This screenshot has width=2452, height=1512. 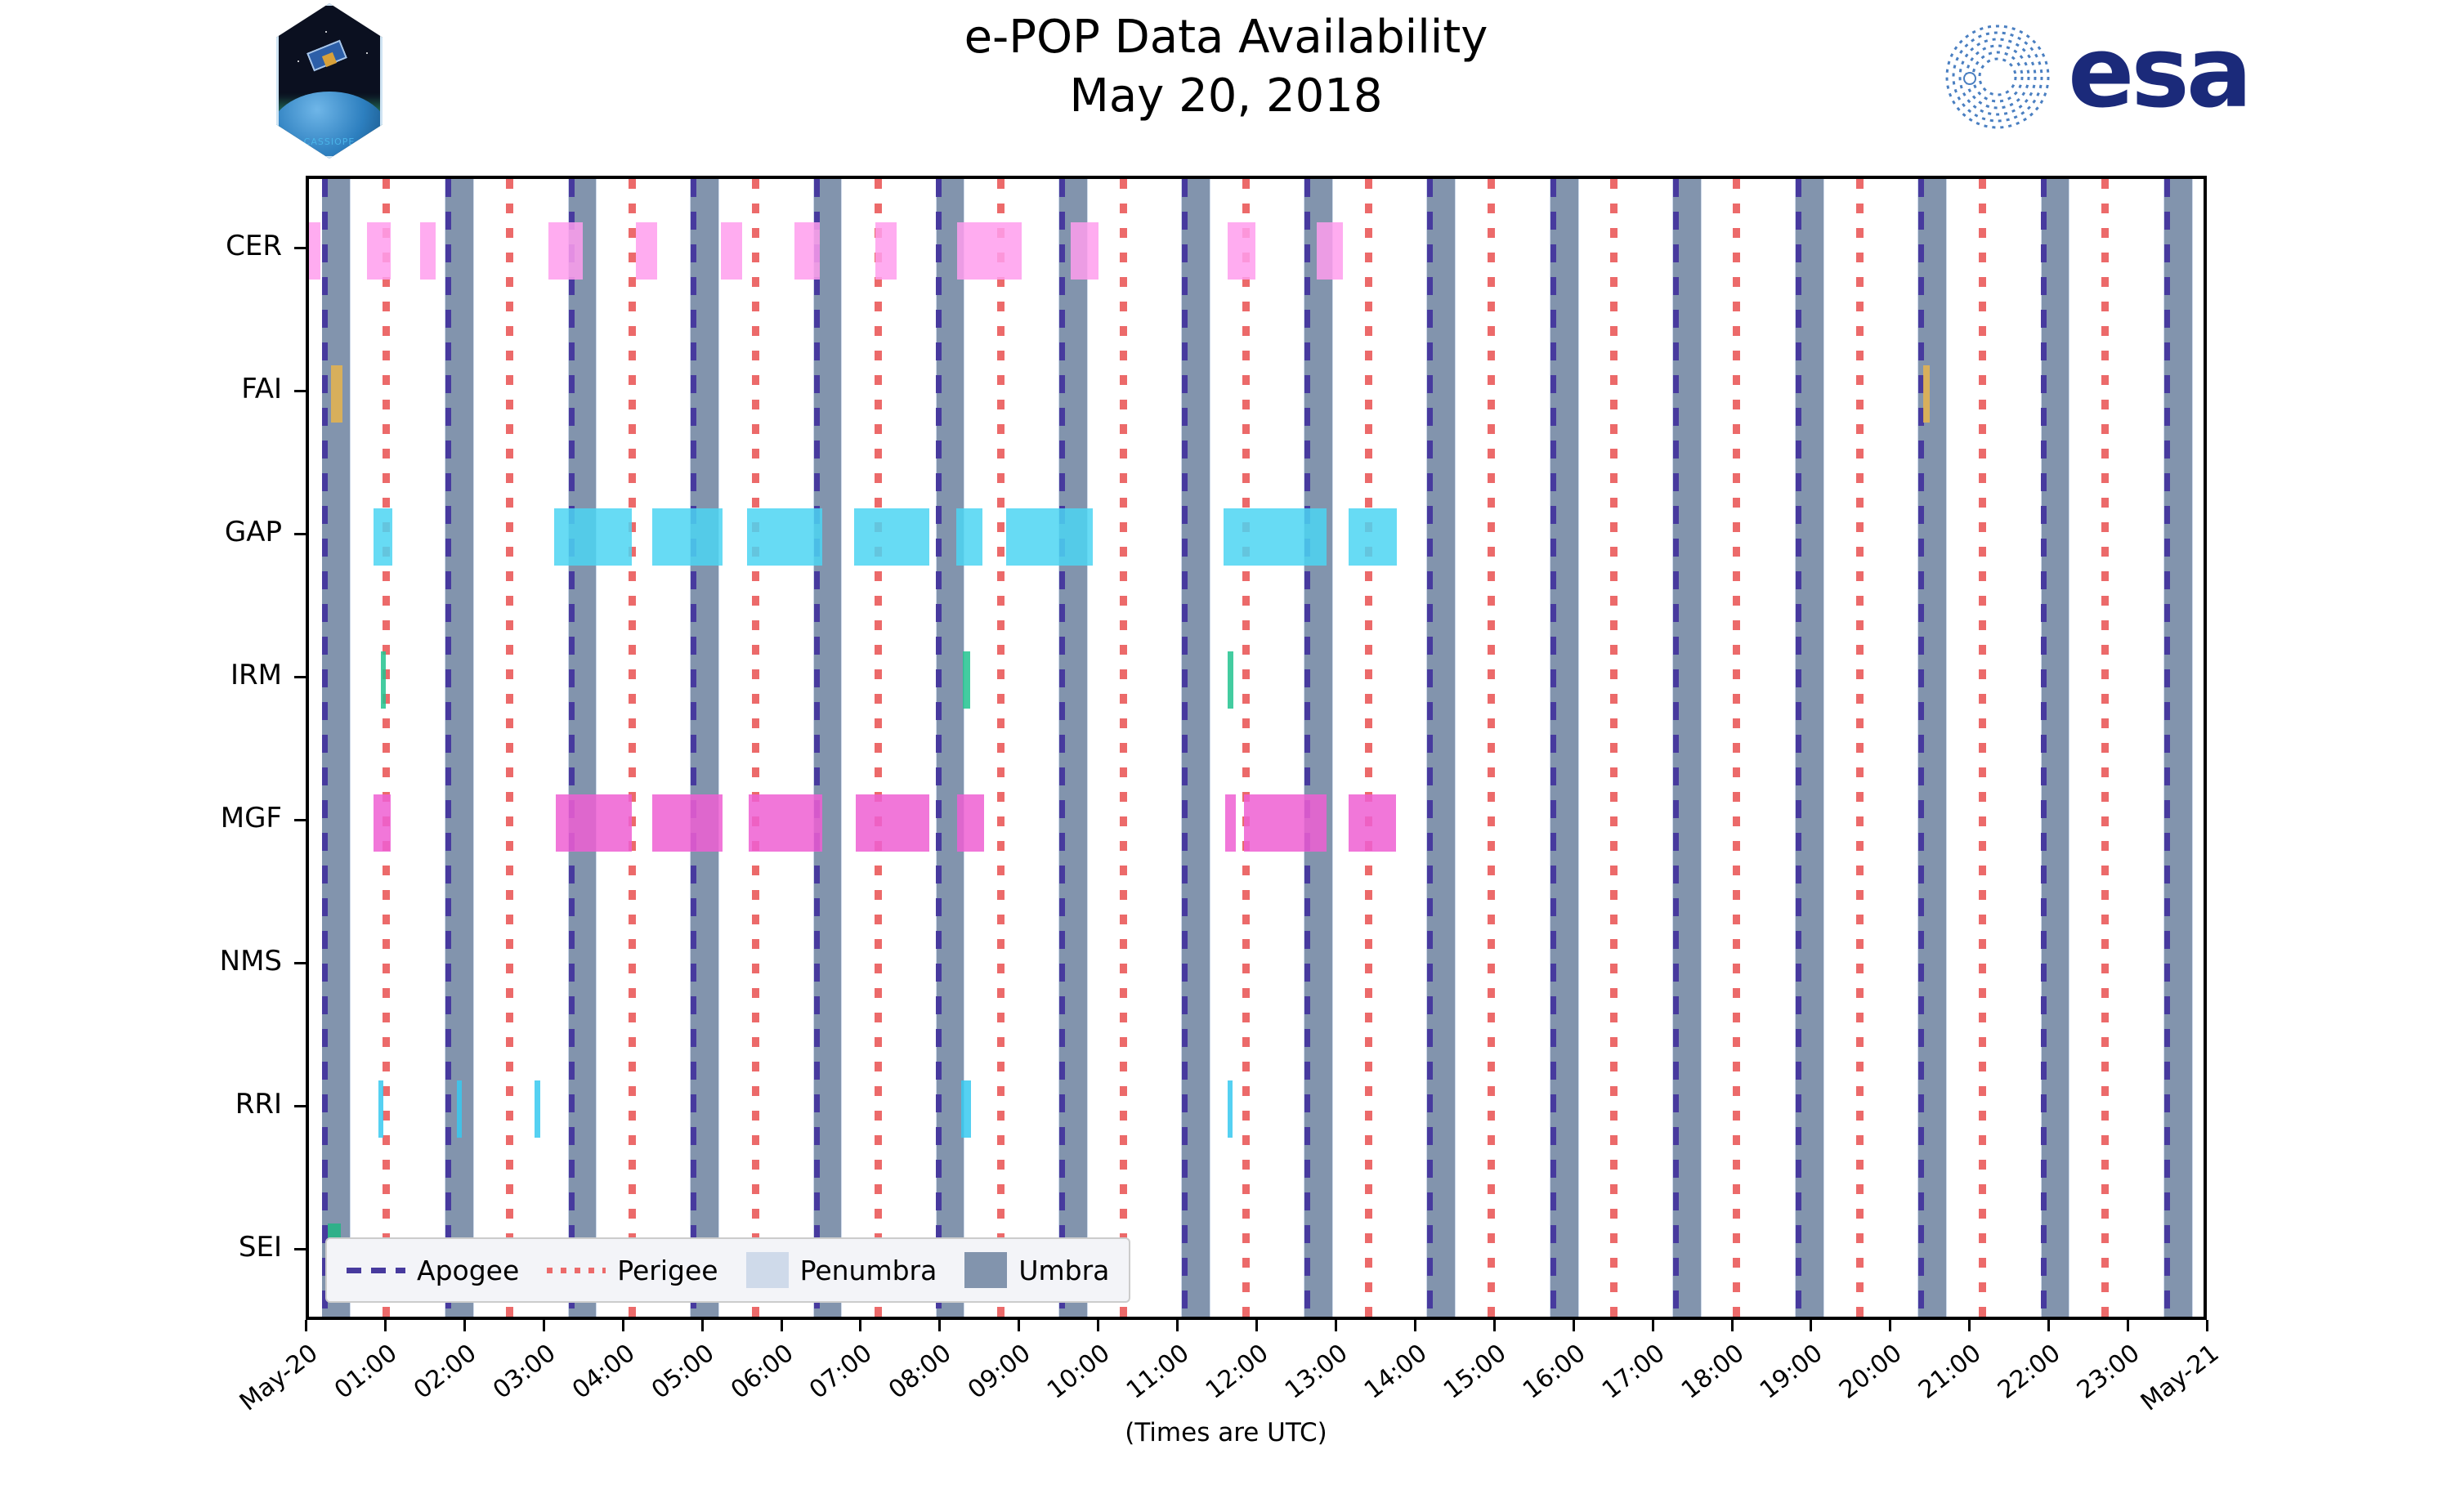 I want to click on legend-label-umbra: Umbra, so click(x=1064, y=1270).